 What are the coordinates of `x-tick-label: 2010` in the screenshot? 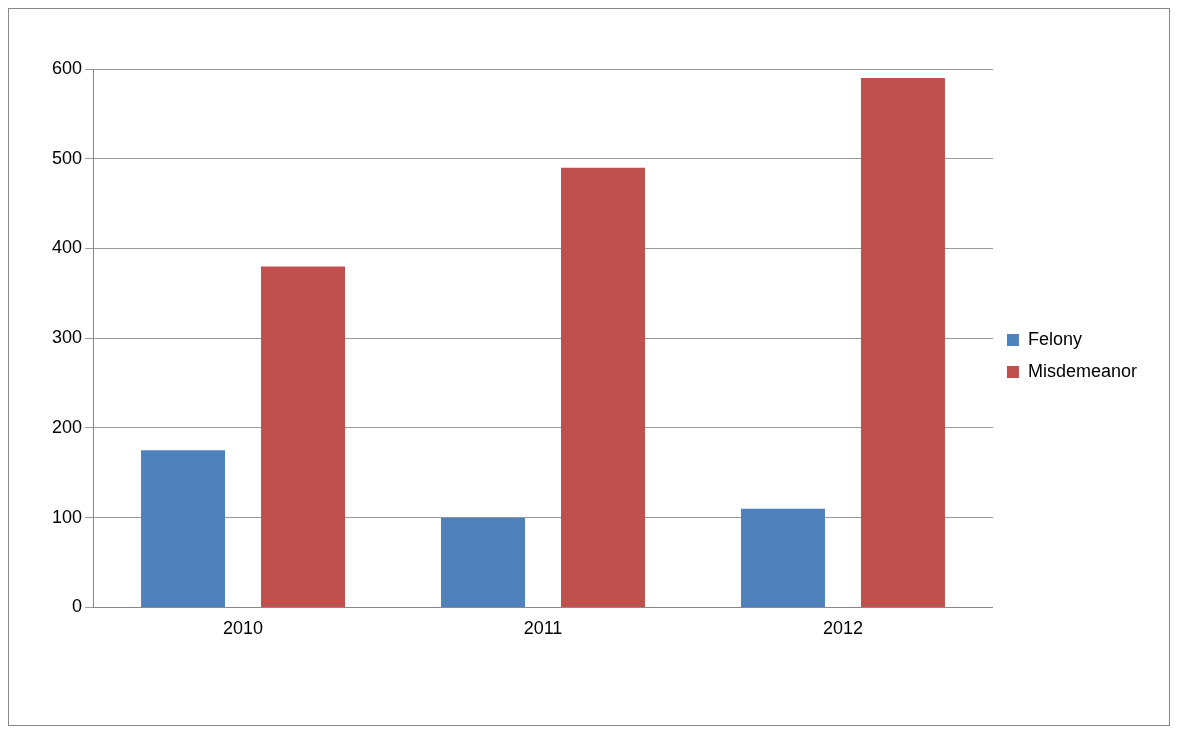 It's located at (243, 628).